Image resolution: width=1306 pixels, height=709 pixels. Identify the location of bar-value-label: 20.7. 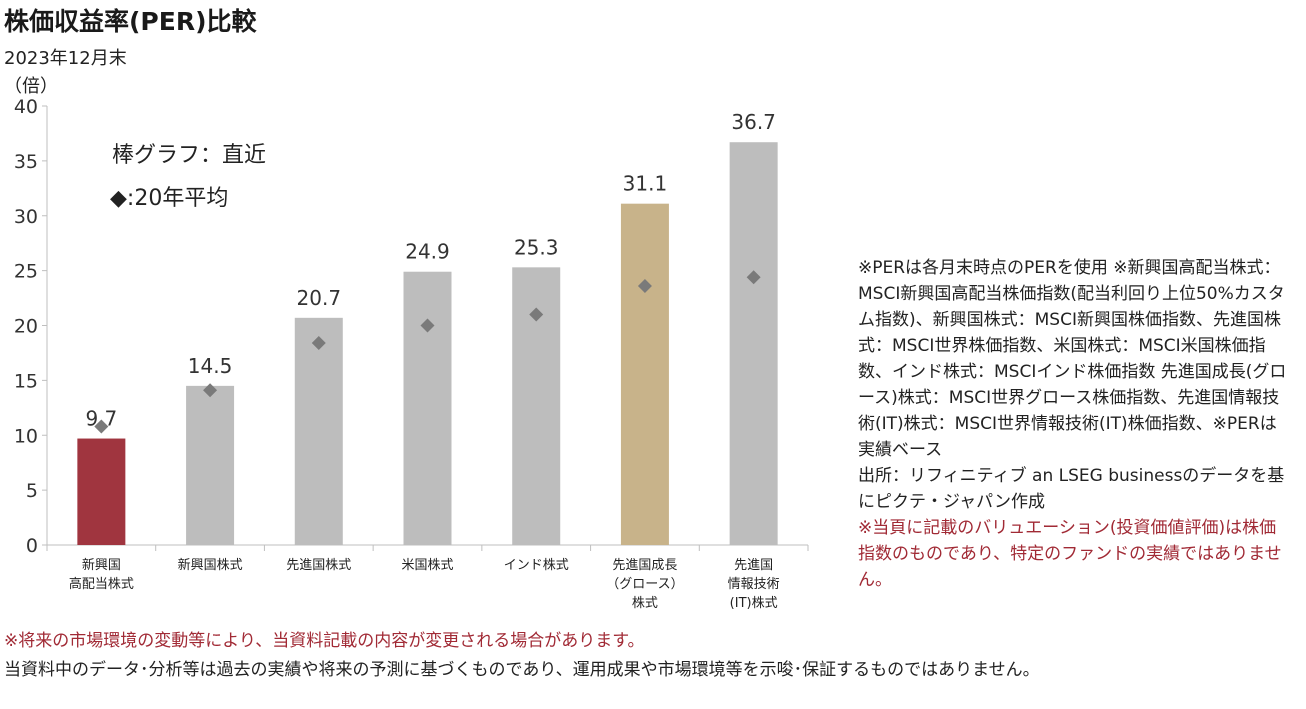
(319, 298).